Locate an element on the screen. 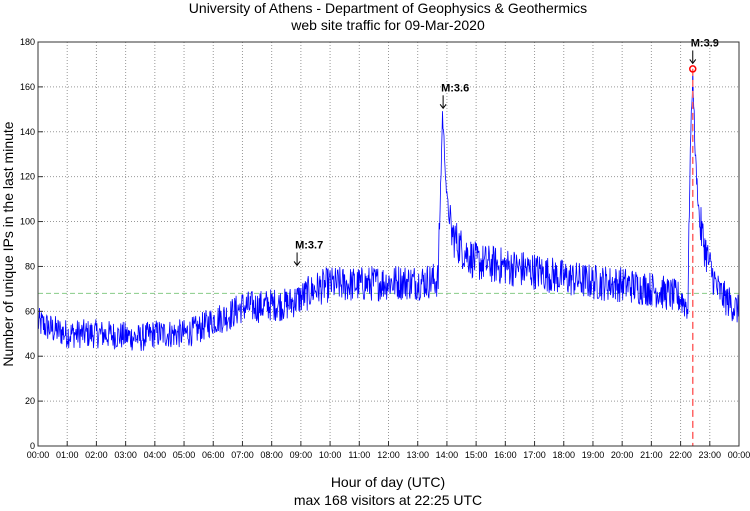  x-tick-label: 22:00 is located at coordinates (680, 455).